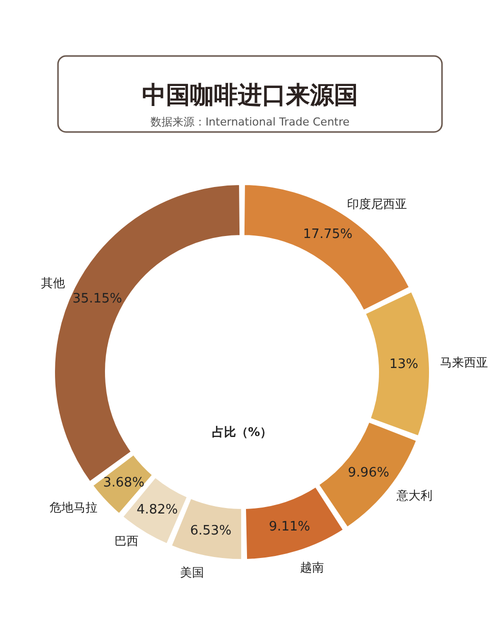 The width and height of the screenshot is (500, 618). What do you see at coordinates (414, 495) in the screenshot?
I see `slice-label: 意大利` at bounding box center [414, 495].